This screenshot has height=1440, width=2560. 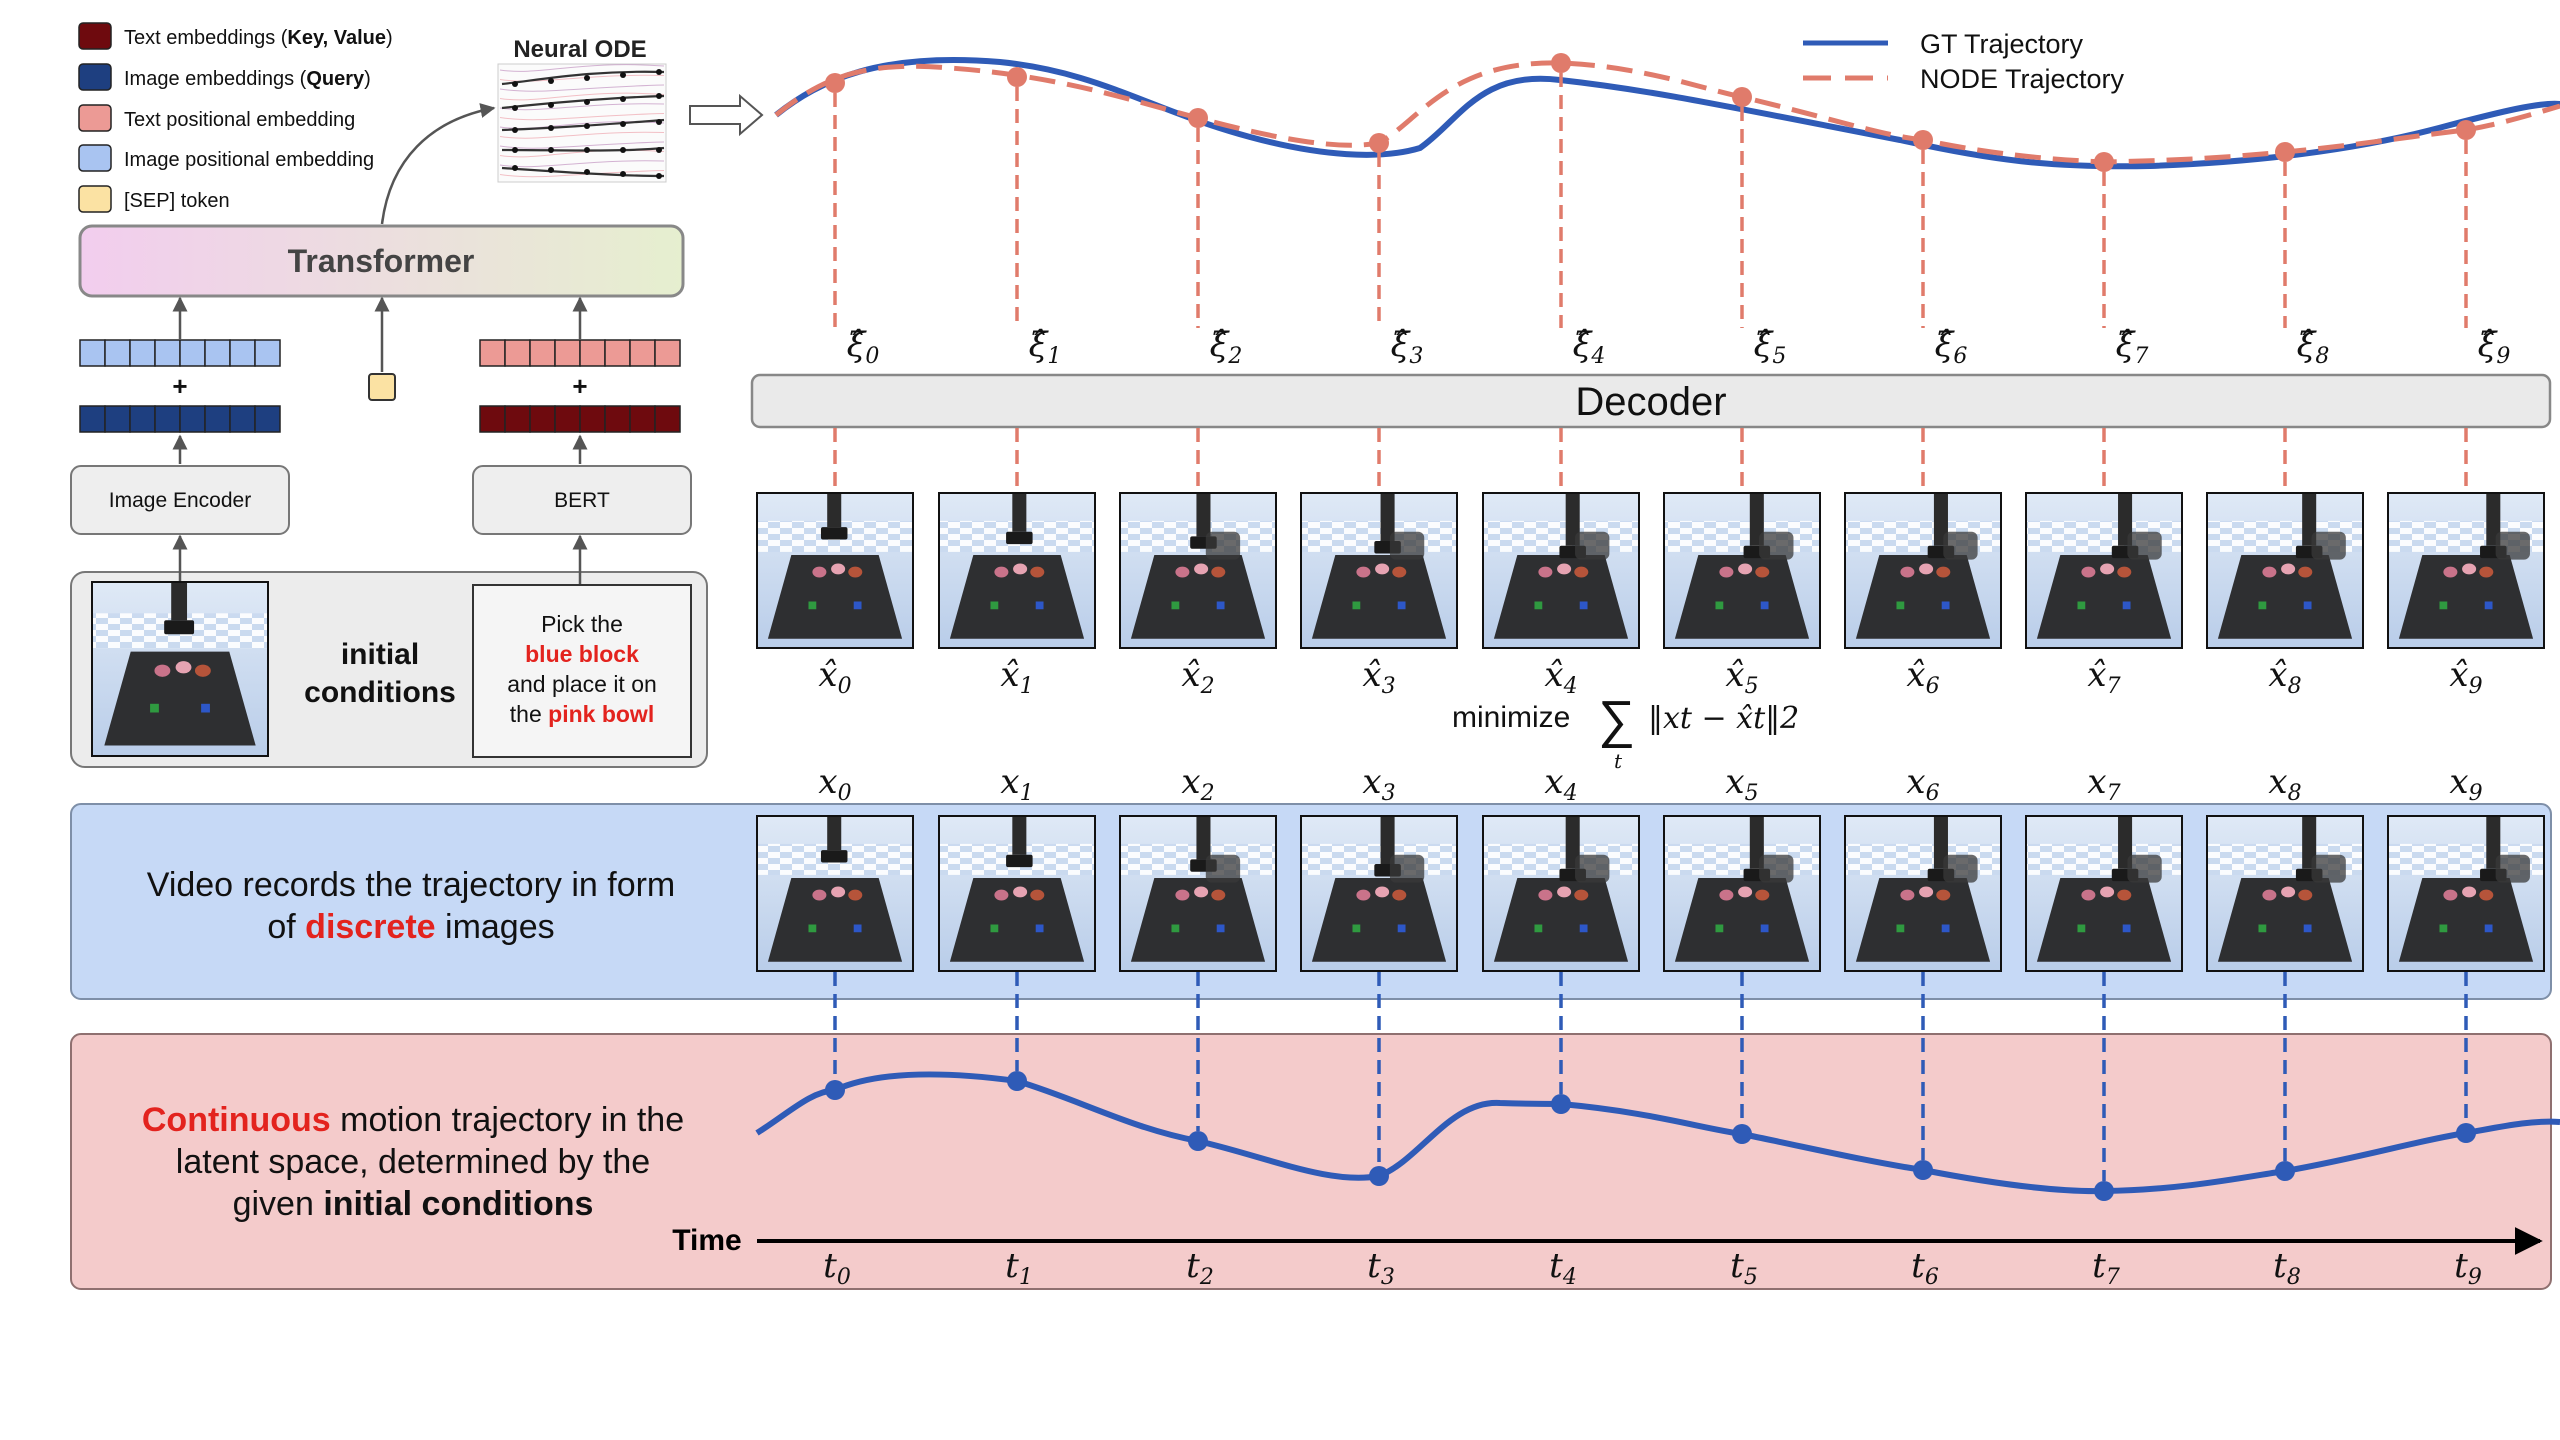 What do you see at coordinates (1511, 717) in the screenshot?
I see `minimize-word: minimize` at bounding box center [1511, 717].